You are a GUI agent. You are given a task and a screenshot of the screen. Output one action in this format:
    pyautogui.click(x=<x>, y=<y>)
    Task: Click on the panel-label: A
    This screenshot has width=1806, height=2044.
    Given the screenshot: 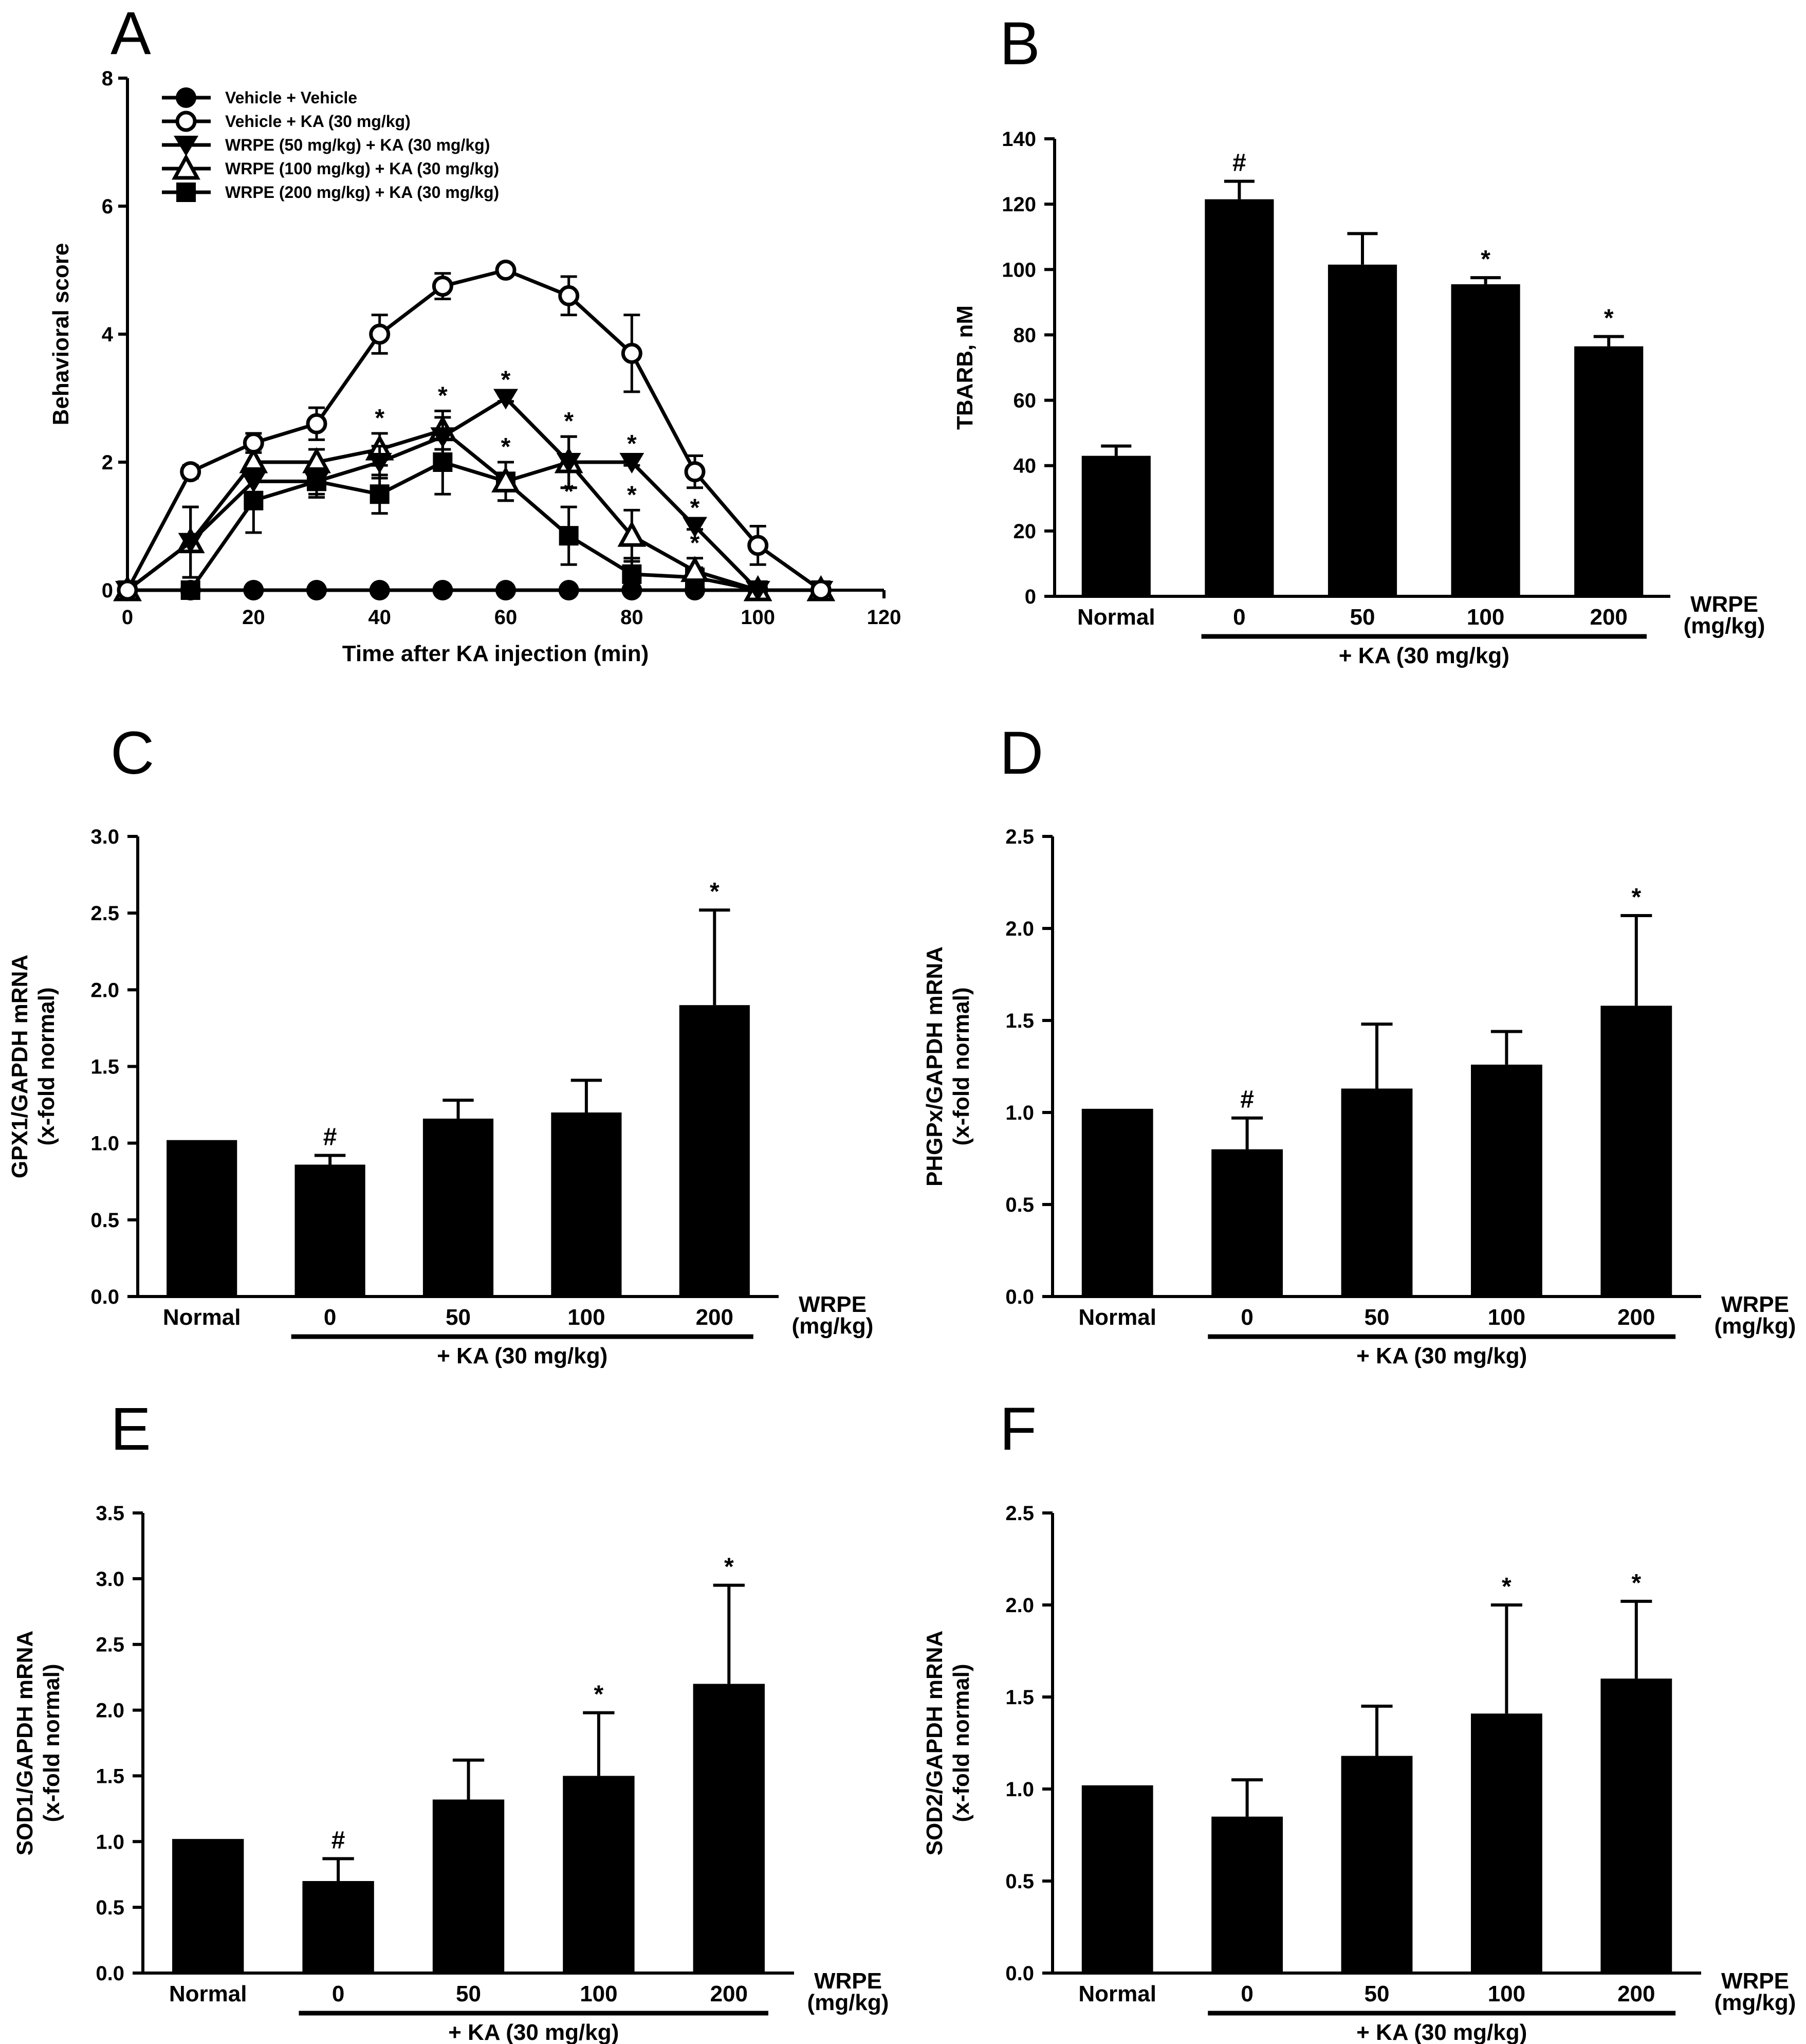 What is the action you would take?
    pyautogui.click(x=130, y=33)
    